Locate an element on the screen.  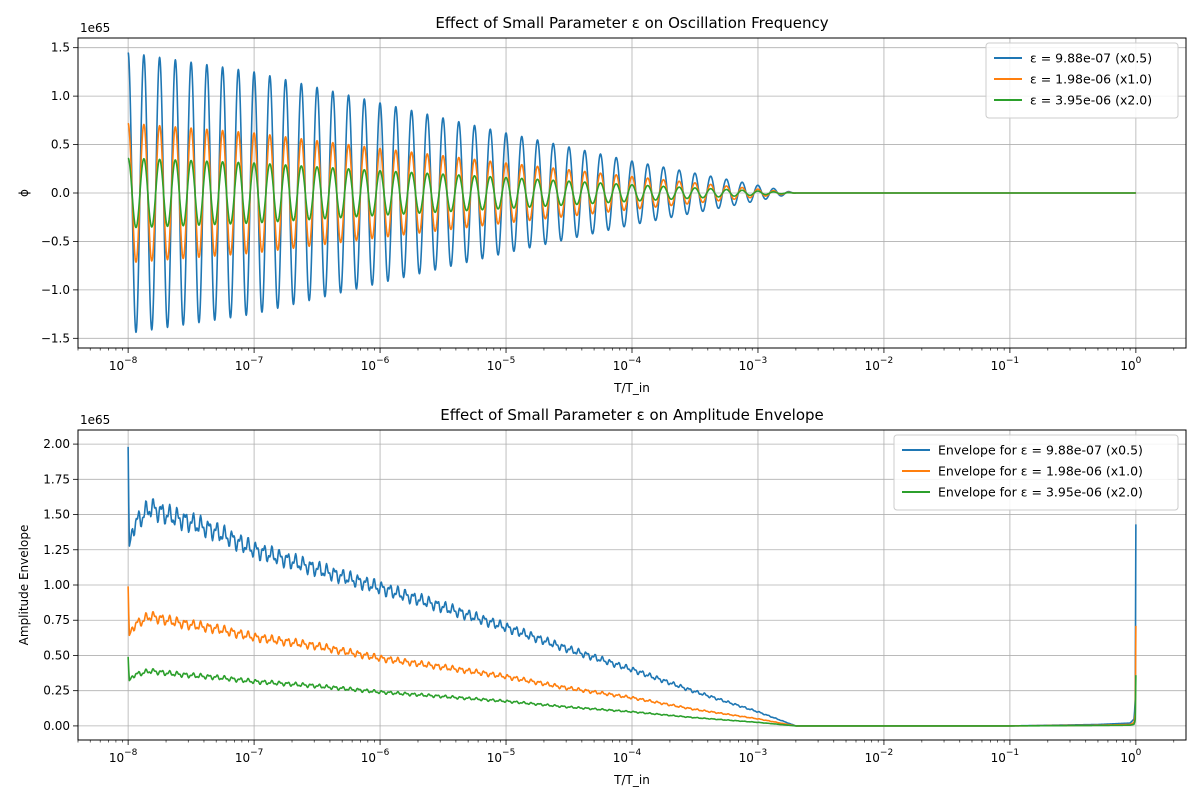
oscillation-x-axis-label: T/T_in is located at coordinates (631, 388).